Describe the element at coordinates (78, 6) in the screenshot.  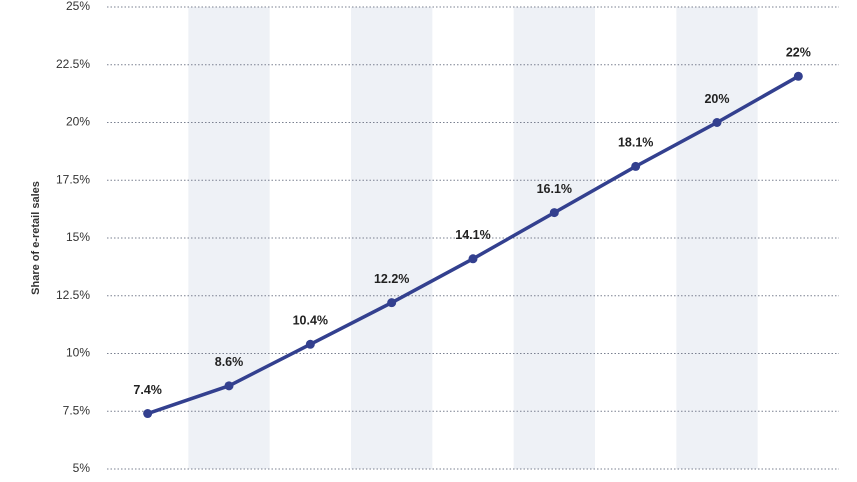
I see `y-tick-label: 25%` at that location.